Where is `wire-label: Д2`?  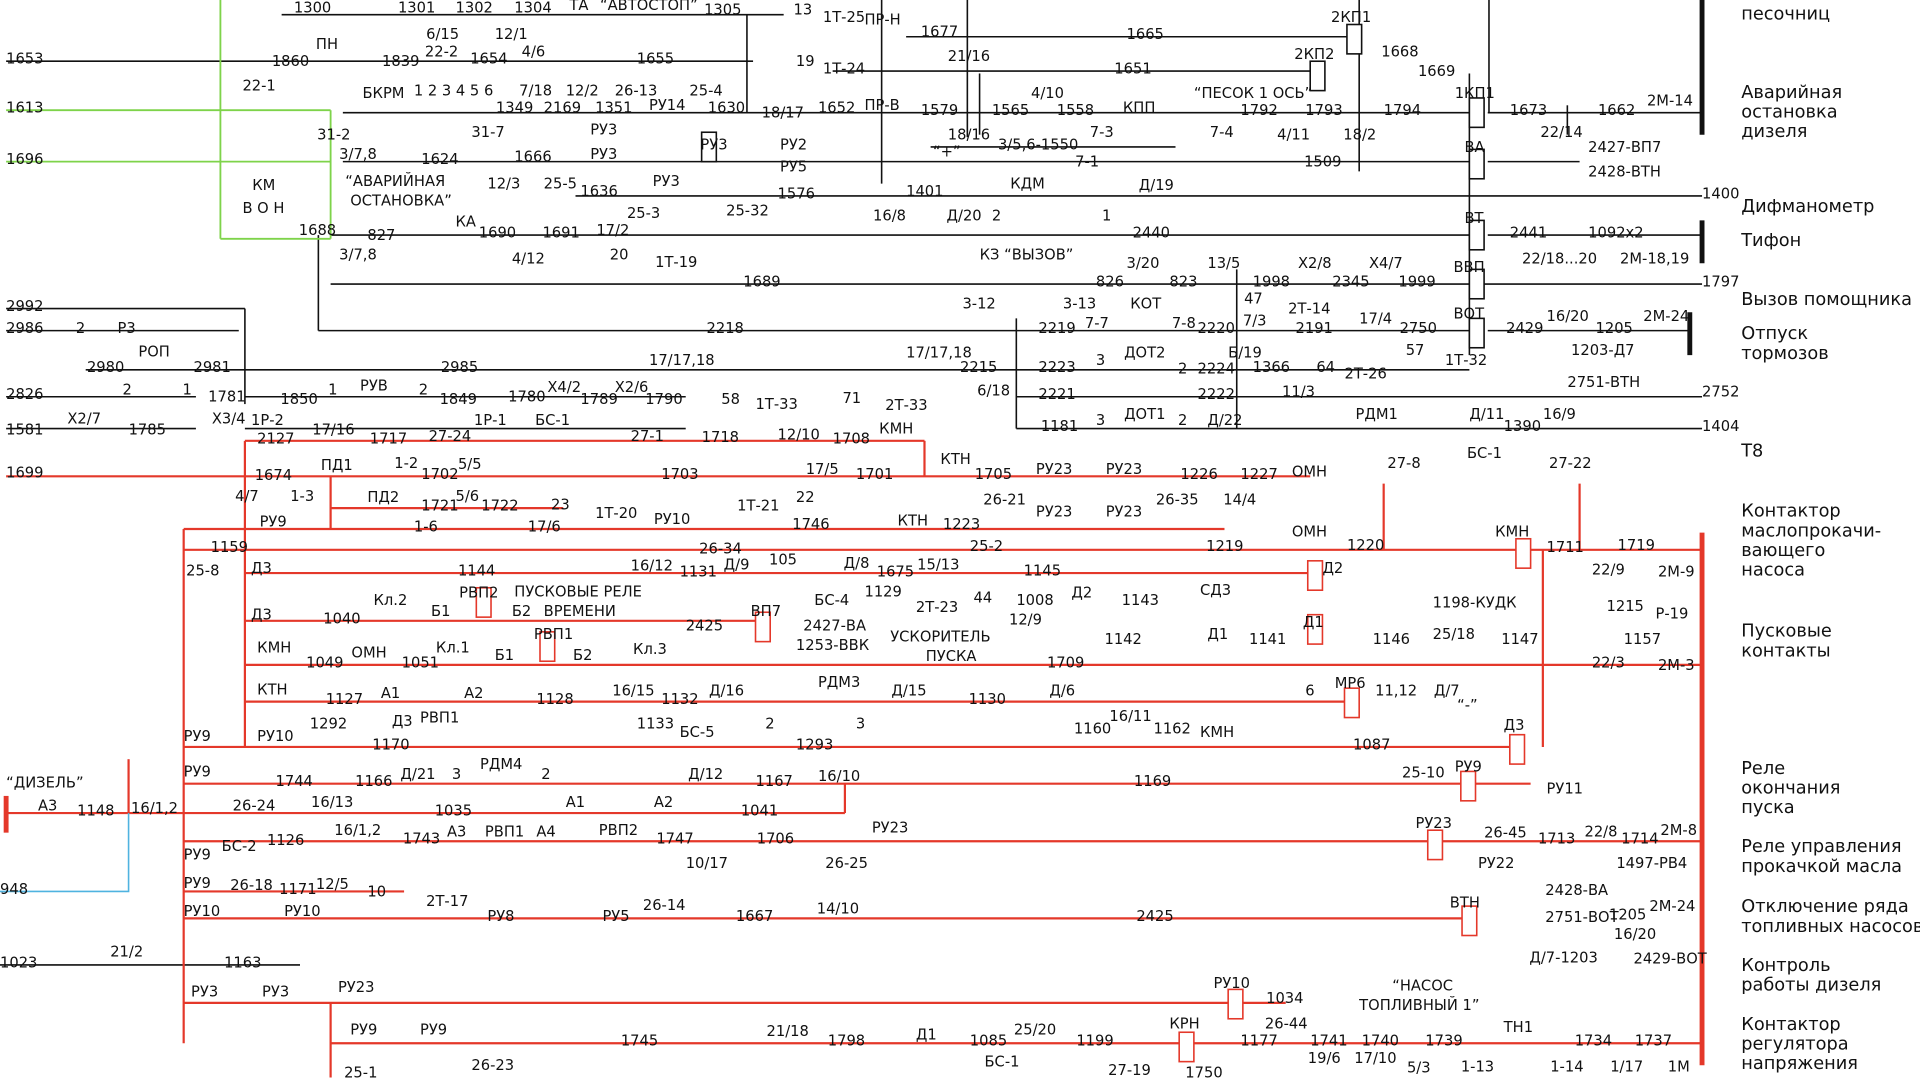
wire-label: Д2 is located at coordinates (1081, 593).